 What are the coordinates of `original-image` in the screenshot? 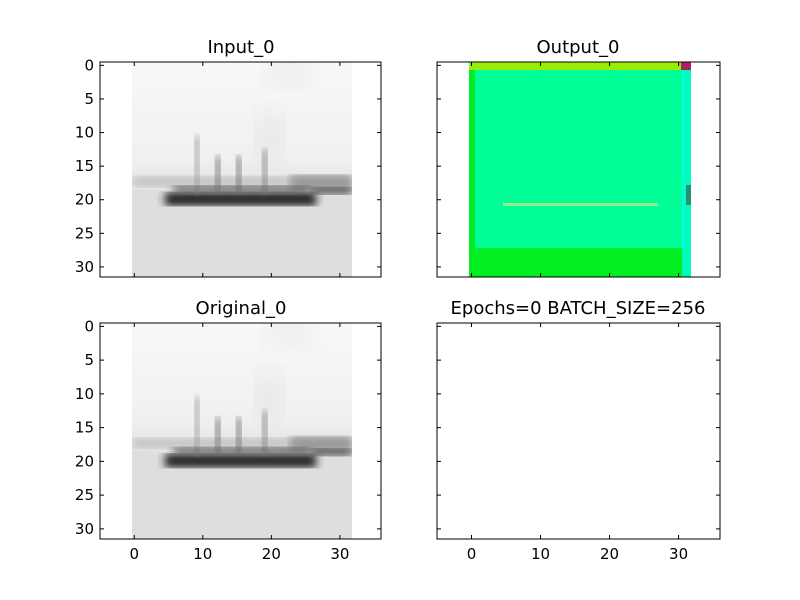 It's located at (242, 429).